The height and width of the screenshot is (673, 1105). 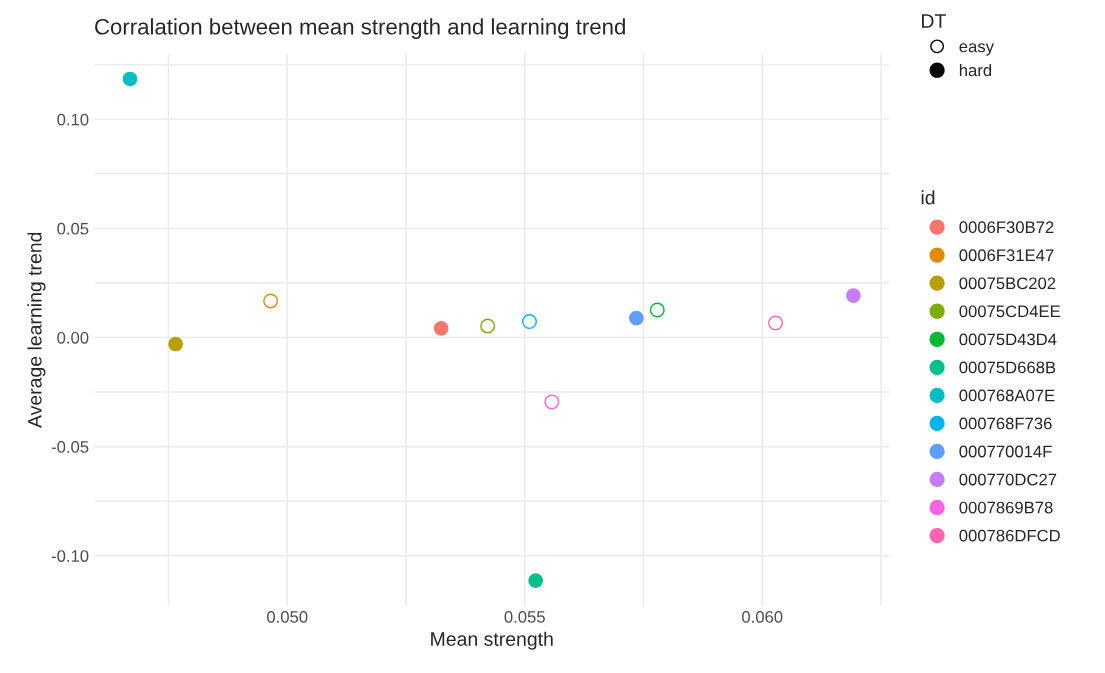 What do you see at coordinates (975, 70) in the screenshot?
I see `legend-label: hard` at bounding box center [975, 70].